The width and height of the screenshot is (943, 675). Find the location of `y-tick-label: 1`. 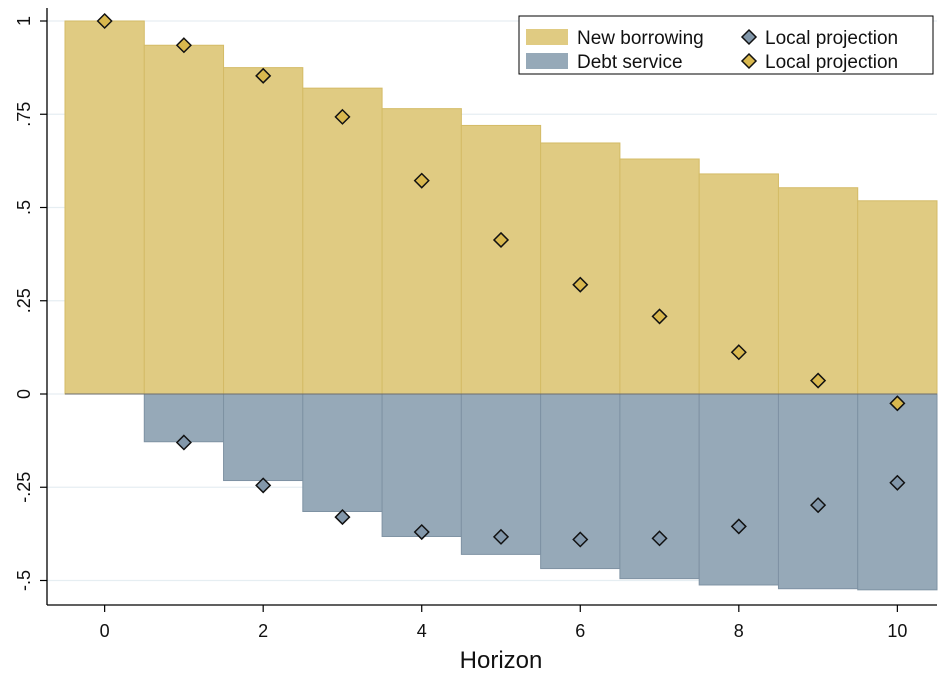

y-tick-label: 1 is located at coordinates (24, 21).